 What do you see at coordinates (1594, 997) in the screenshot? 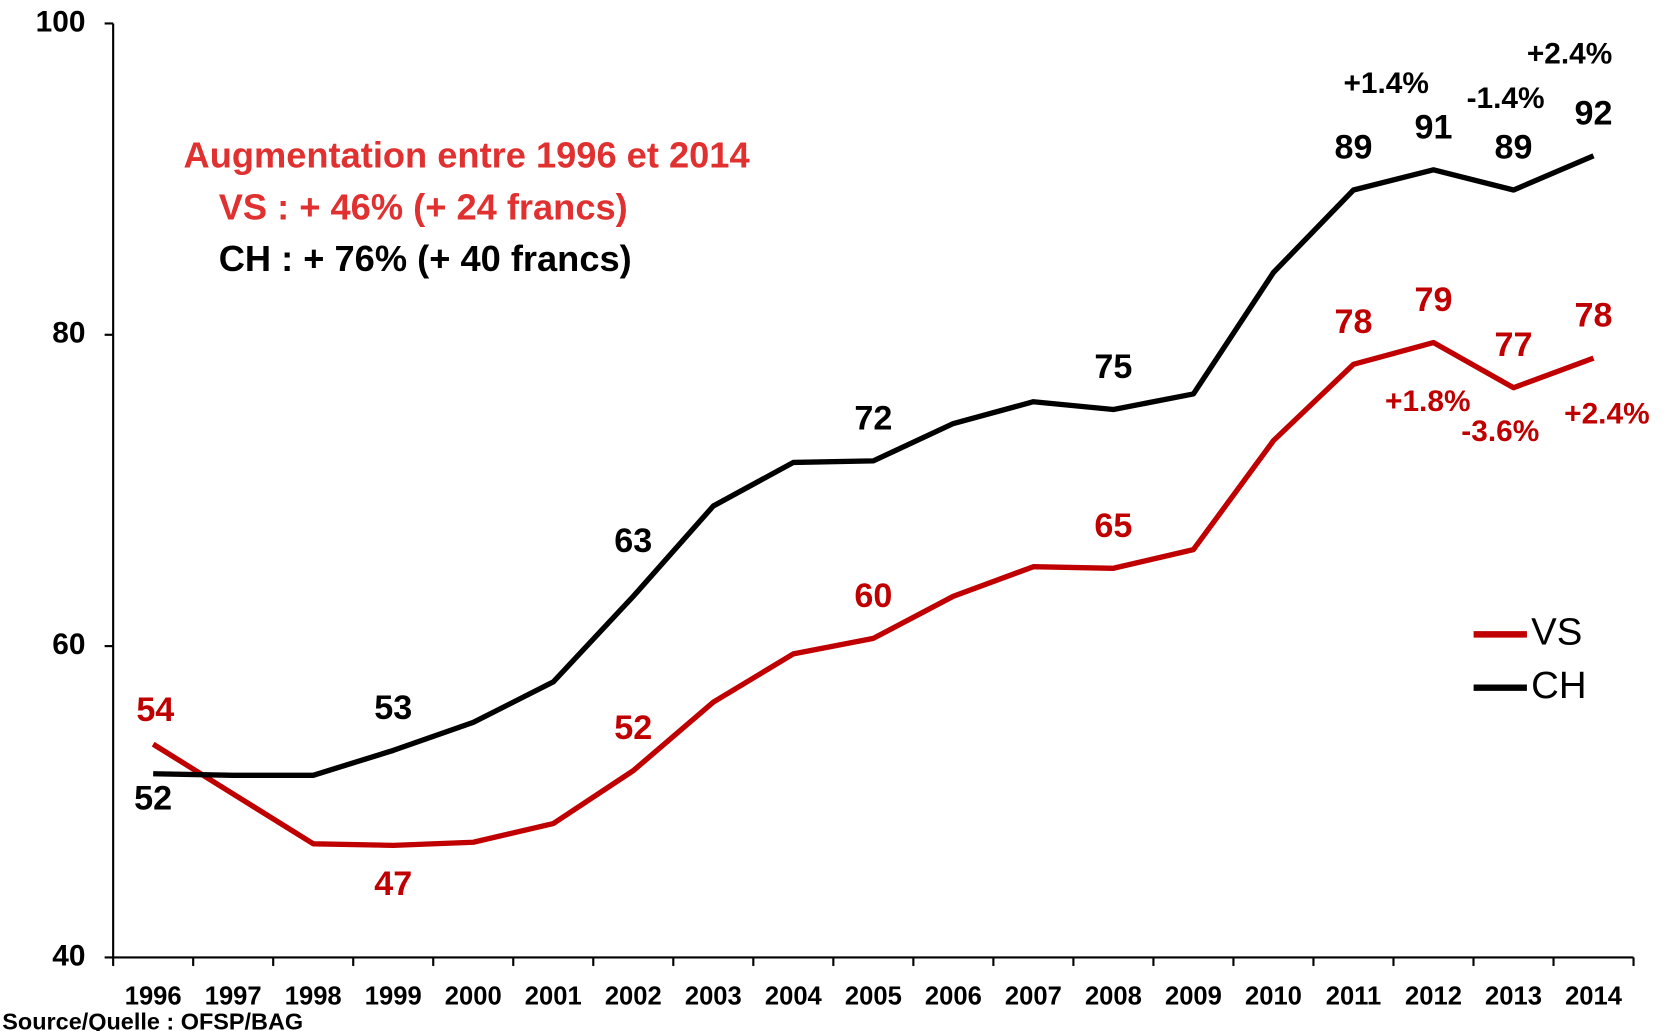
I see `x-tick-label: 2014` at bounding box center [1594, 997].